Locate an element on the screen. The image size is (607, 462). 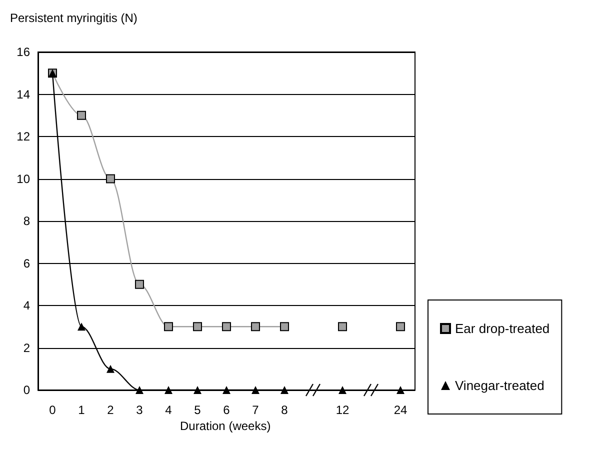
x-tick-label: 5 is located at coordinates (198, 410).